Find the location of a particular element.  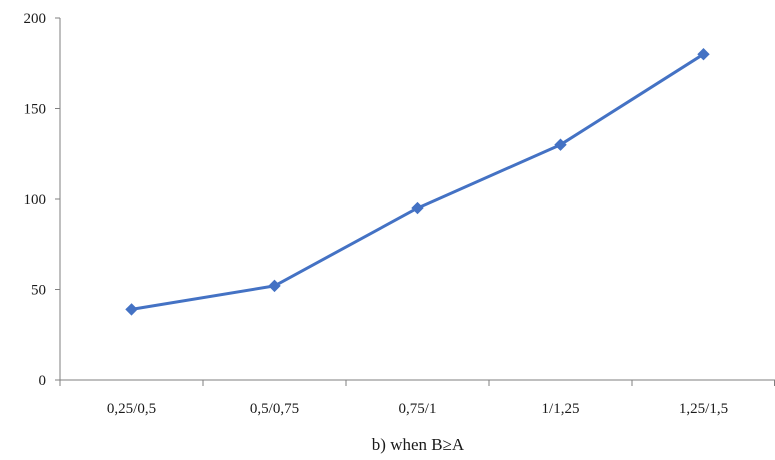

x-tick-label: 0,75/1 is located at coordinates (418, 409).